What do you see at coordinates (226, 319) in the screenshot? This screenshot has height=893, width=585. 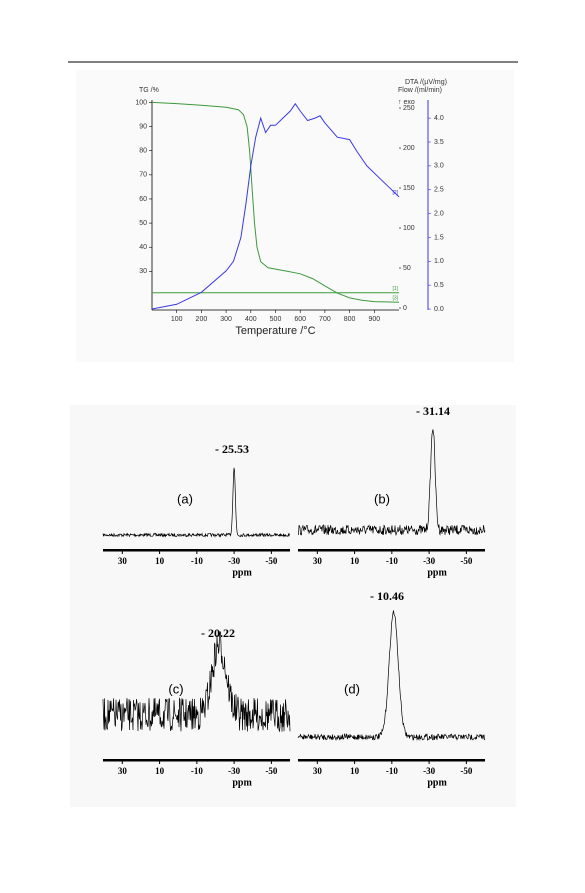 I see `x-tick-label: 300` at bounding box center [226, 319].